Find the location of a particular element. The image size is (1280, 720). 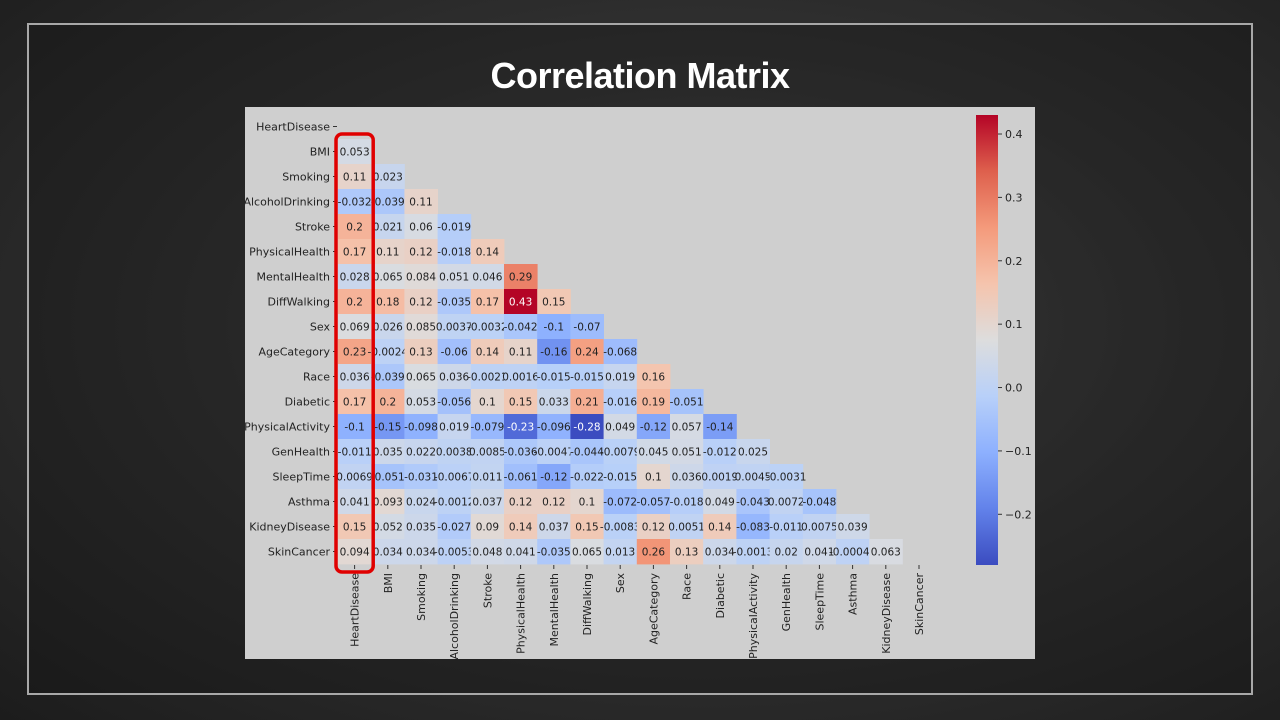

heatmap-value-asthma-physicalhealth: 0.12 is located at coordinates (520, 503).